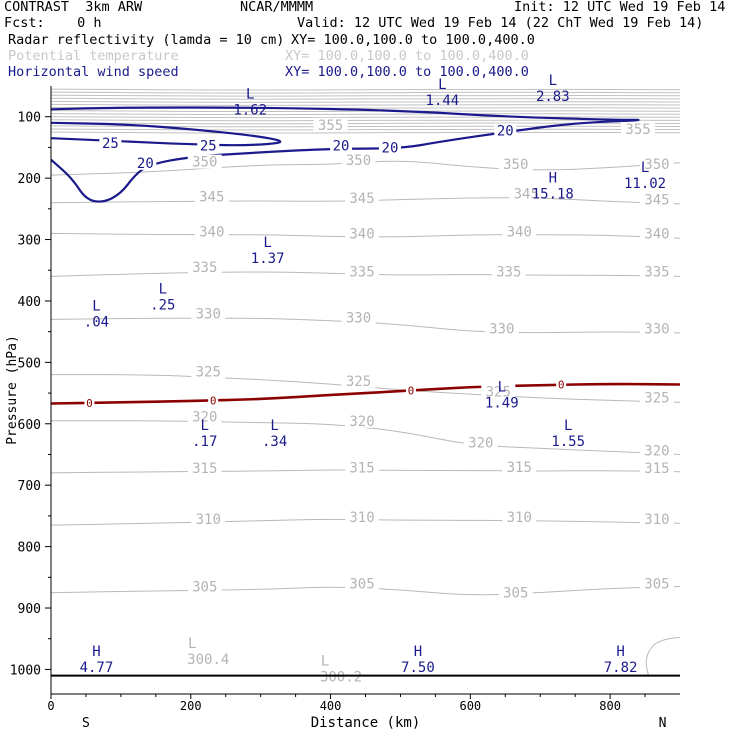  What do you see at coordinates (25, 670) in the screenshot?
I see `y-tick-label: 1000` at bounding box center [25, 670].